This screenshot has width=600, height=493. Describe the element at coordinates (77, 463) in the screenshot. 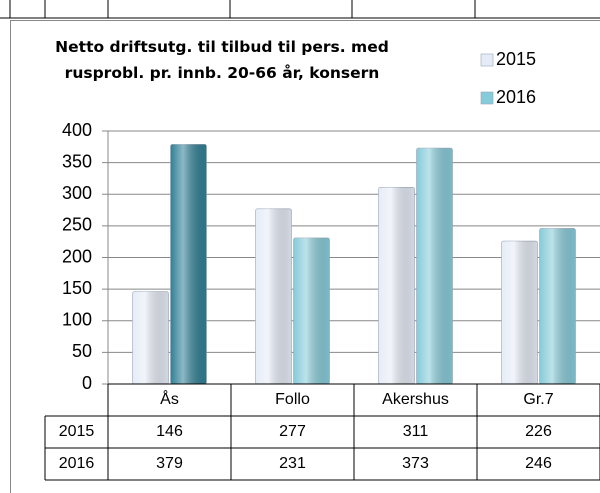

I see `table-series-name: 2016` at that location.